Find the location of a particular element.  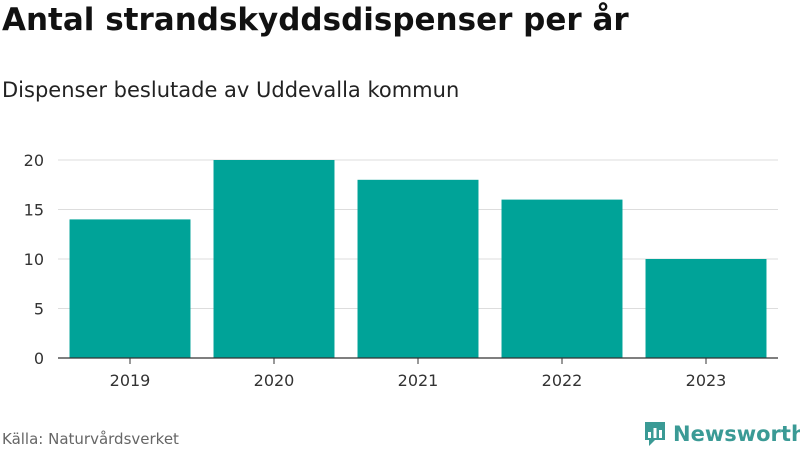

x-tick-label: 2022 is located at coordinates (562, 380).